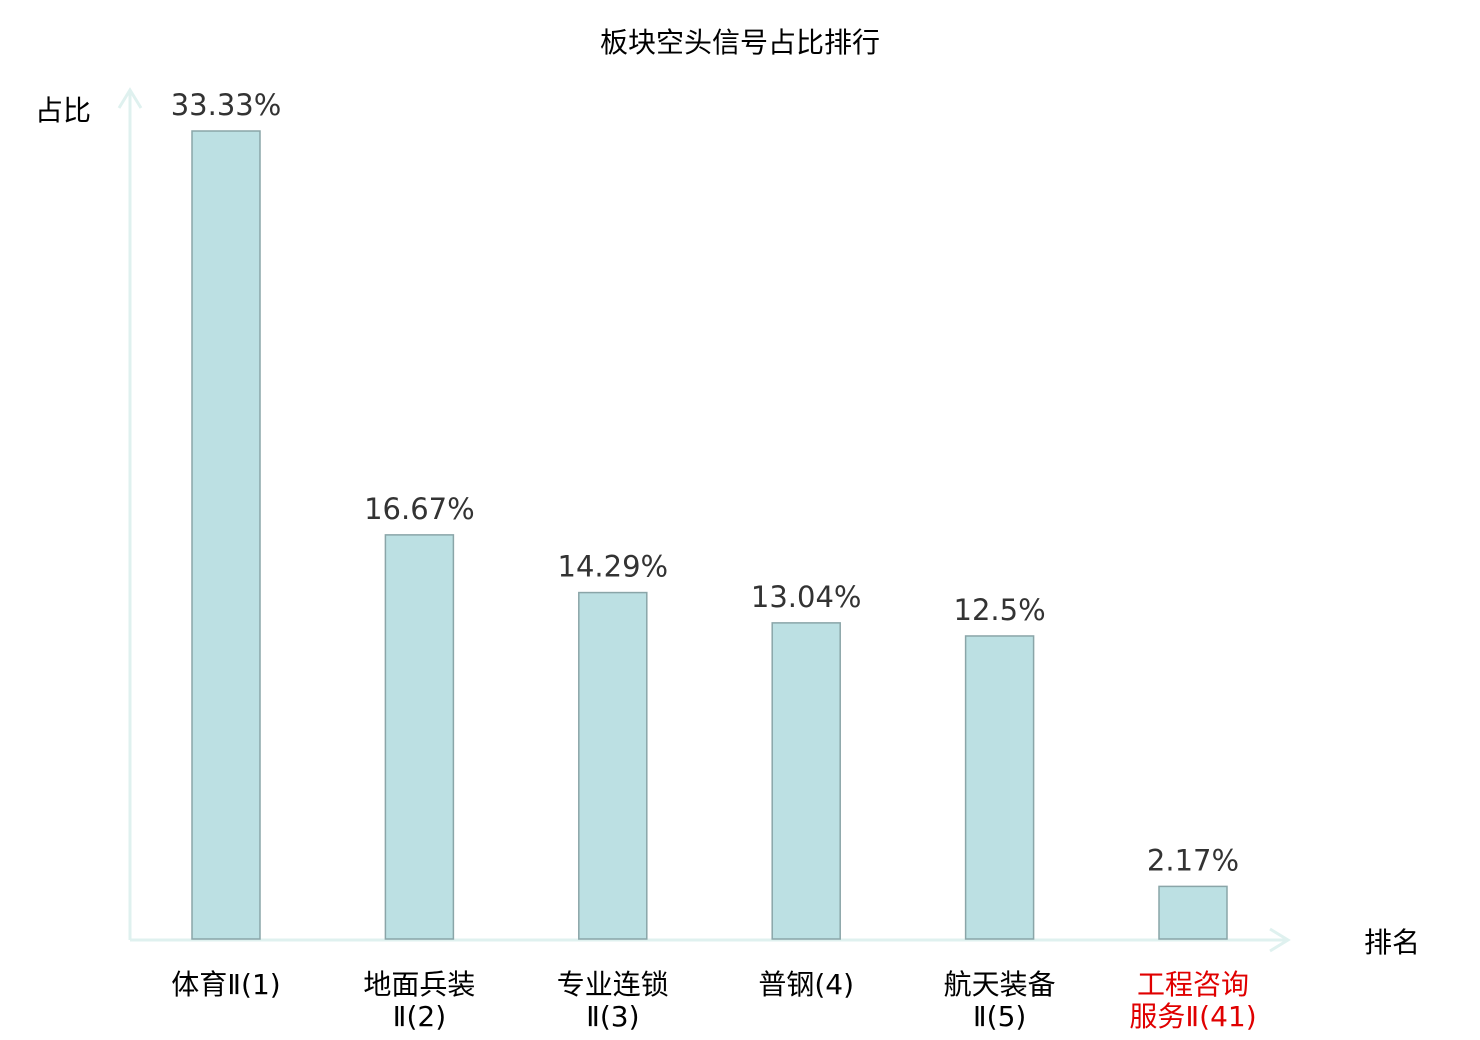 The image size is (1480, 1040). What do you see at coordinates (710, 940) in the screenshot?
I see `x-axis` at bounding box center [710, 940].